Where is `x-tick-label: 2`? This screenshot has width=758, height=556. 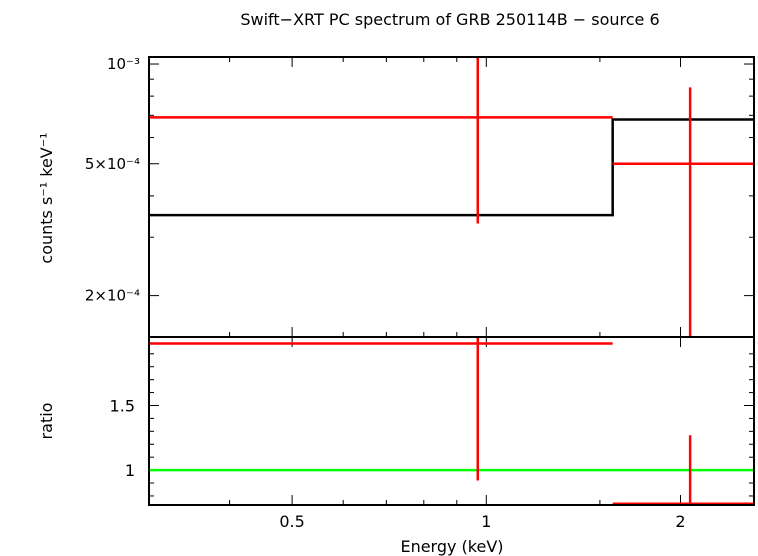
x-tick-label: 2 is located at coordinates (680, 521).